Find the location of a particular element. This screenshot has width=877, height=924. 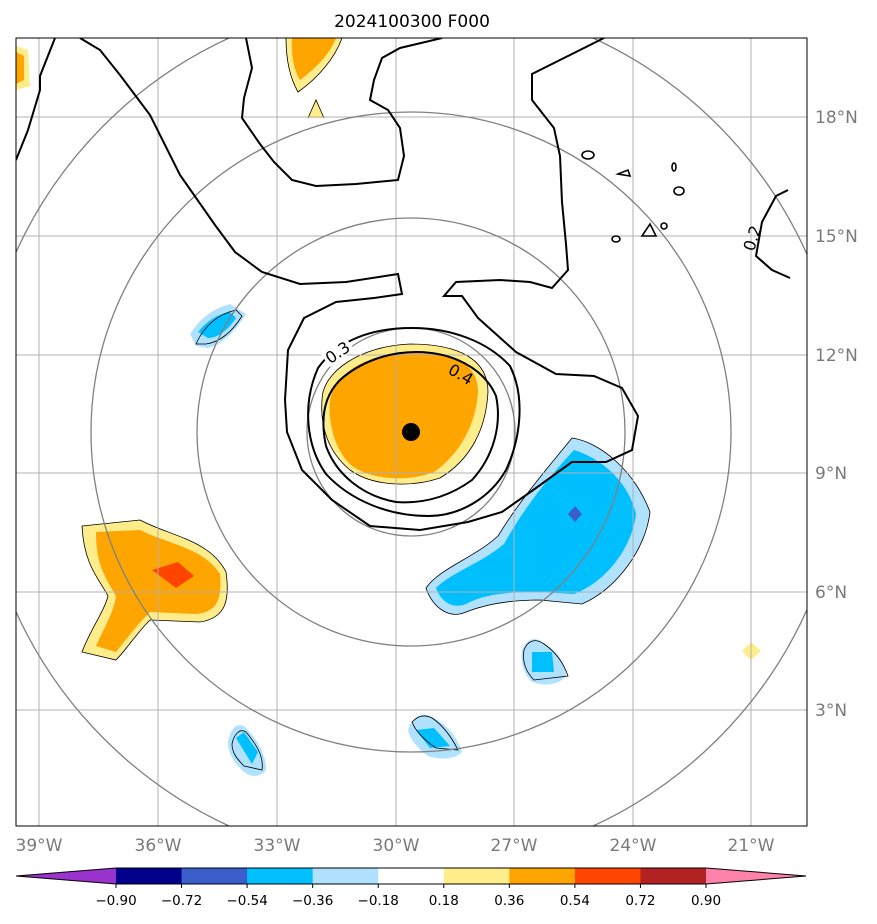

lat-label: 18°N is located at coordinates (836, 118).